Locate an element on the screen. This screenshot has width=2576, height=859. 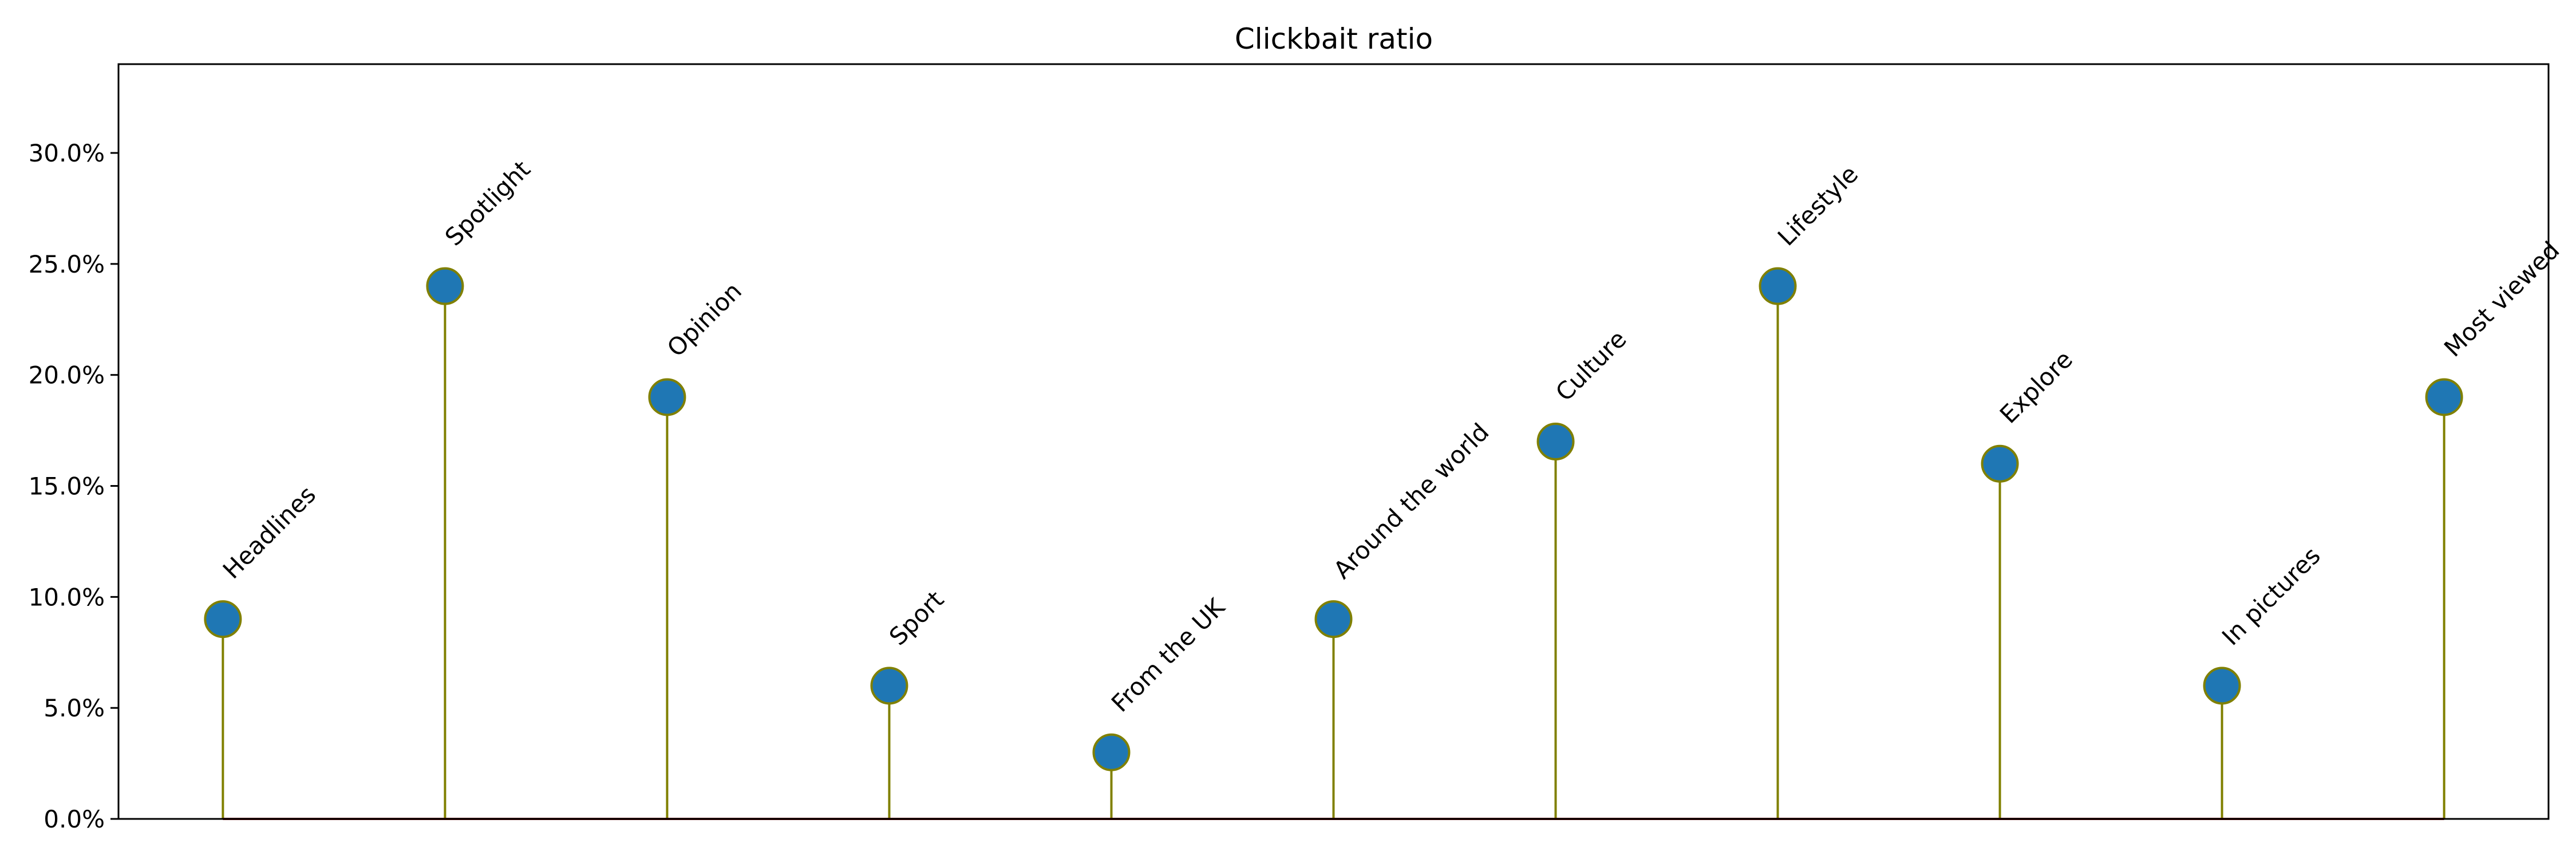
y-axis-ticks: 0.0% 5.0% 10.0% 15.0% 20.0% 25.0% 30.0% is located at coordinates (73, 486).